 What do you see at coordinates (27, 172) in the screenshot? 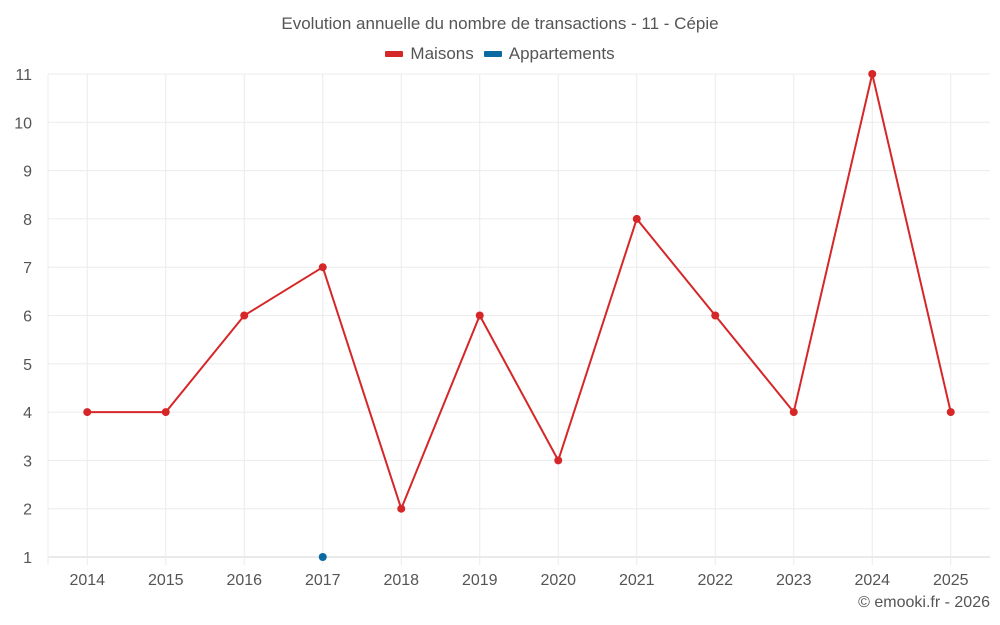
I see `y-tick-label: 9` at bounding box center [27, 172].